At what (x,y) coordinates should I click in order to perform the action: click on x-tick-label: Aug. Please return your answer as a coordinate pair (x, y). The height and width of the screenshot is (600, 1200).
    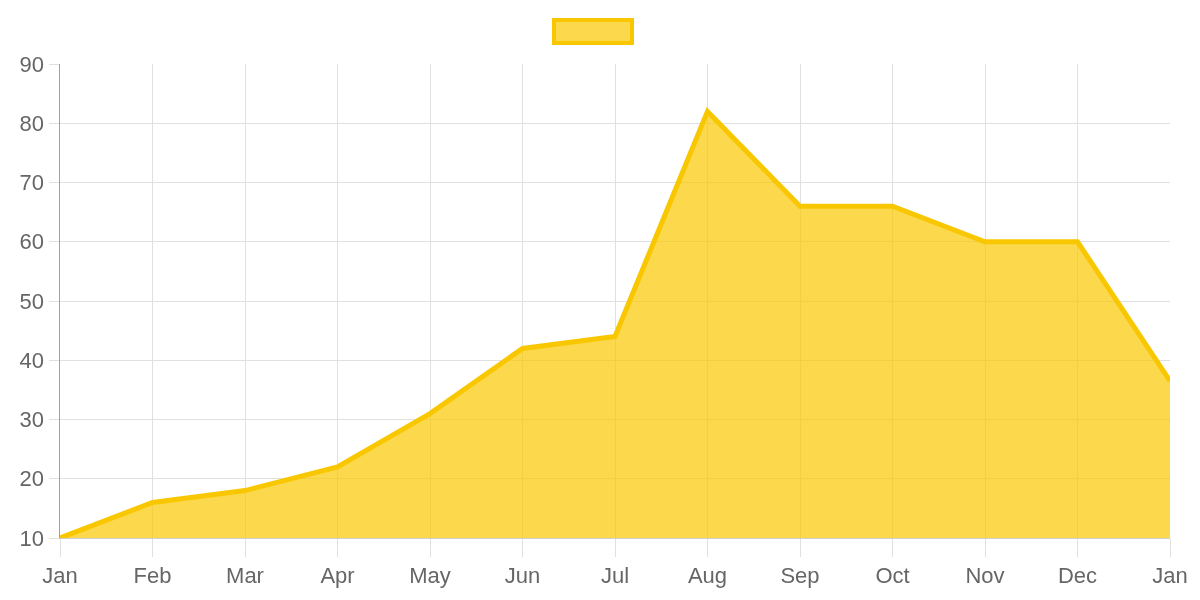
    Looking at the image, I should click on (707, 576).